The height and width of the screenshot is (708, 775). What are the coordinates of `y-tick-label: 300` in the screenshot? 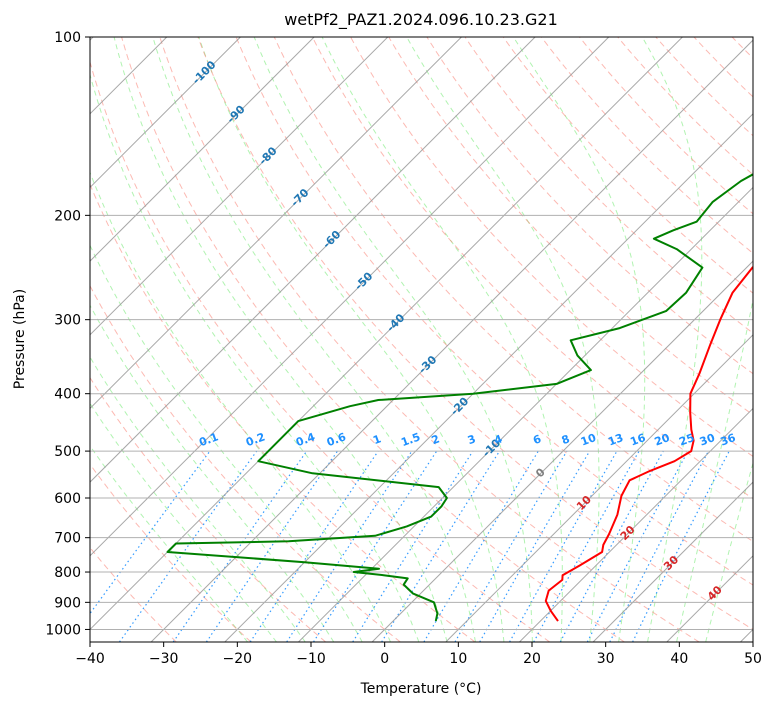 It's located at (67, 321).